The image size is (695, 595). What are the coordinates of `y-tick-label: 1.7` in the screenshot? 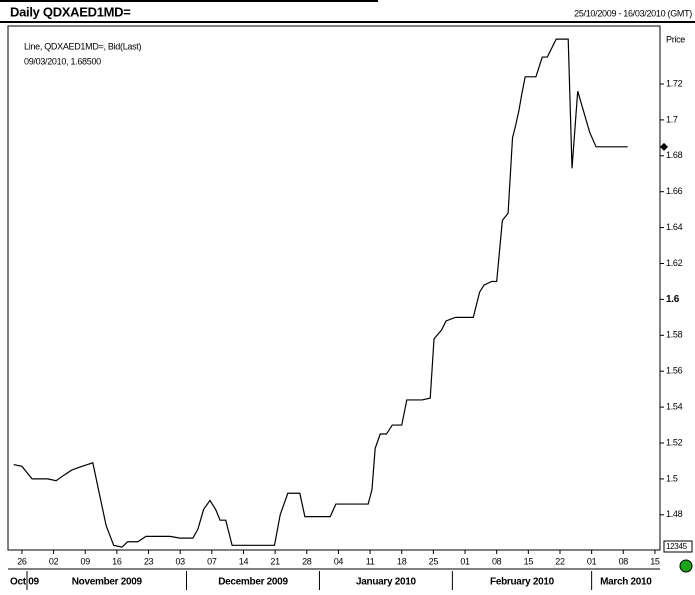 It's located at (672, 119).